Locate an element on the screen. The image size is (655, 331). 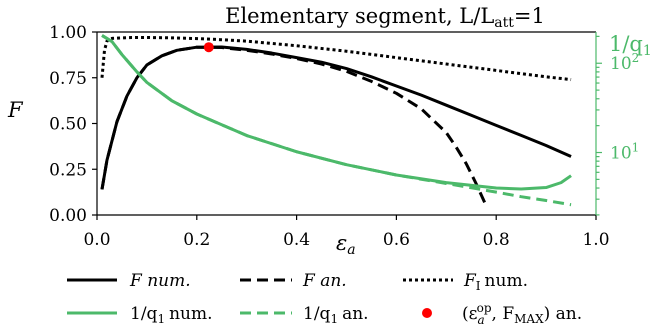
legend-label-fi-sub: I is located at coordinates (478, 286).